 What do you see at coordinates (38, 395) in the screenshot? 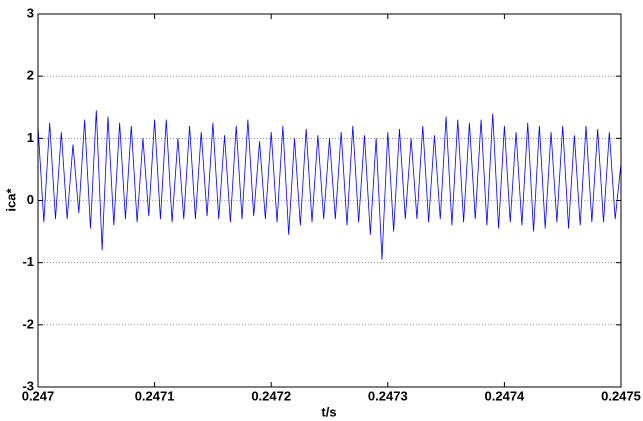
I see `x-tick-label: 0.247` at bounding box center [38, 395].